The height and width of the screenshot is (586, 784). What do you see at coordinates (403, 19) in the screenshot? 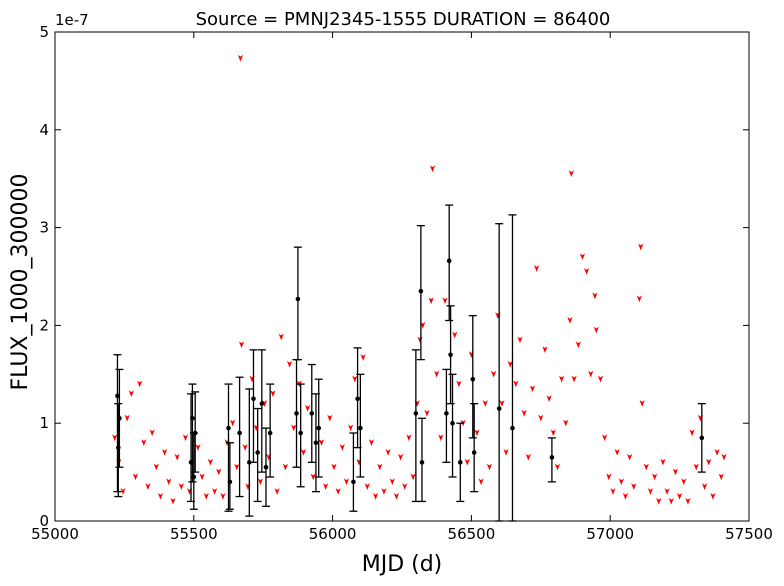
I see `chart-title: Source = PMNJ2345-1555 DURATION = 86400` at bounding box center [403, 19].